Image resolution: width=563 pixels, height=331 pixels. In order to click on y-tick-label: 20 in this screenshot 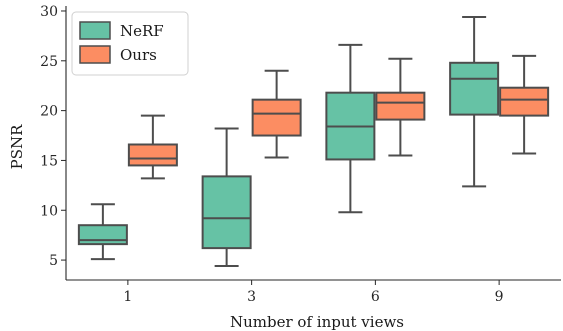, I will do `click(49, 112)`.